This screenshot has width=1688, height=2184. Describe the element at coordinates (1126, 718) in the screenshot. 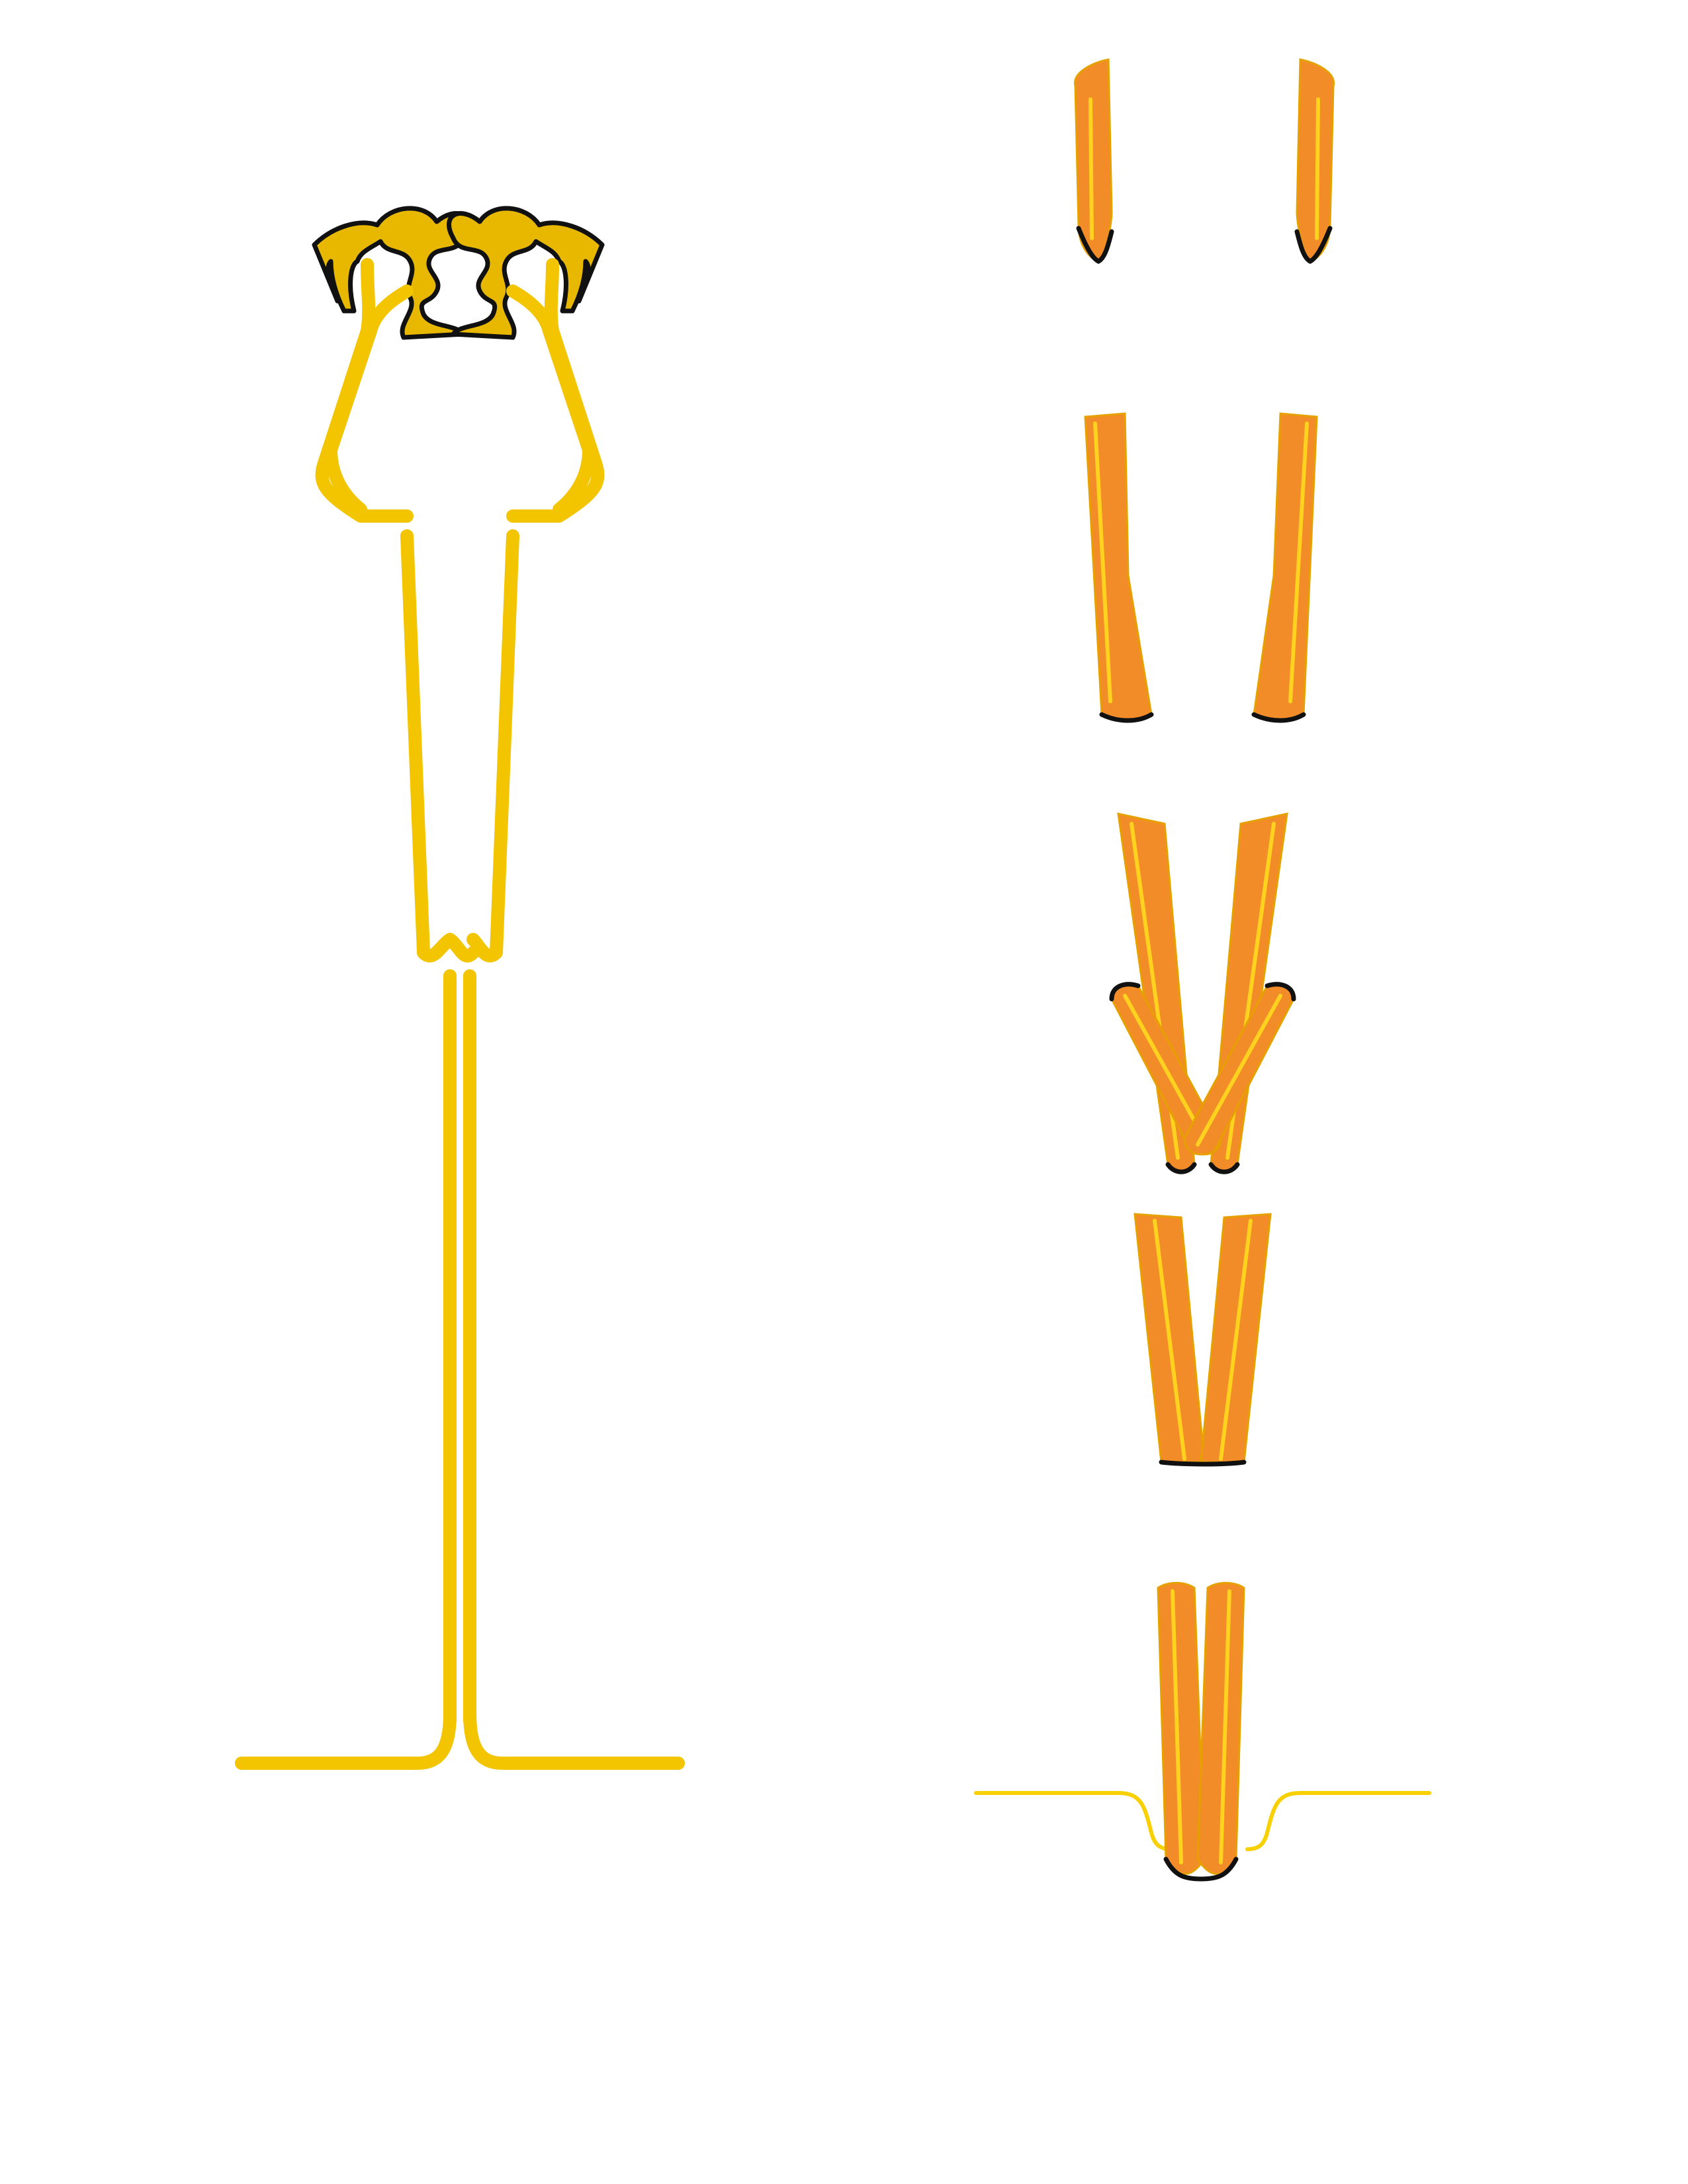

I see `stage-2-left-edge` at that location.